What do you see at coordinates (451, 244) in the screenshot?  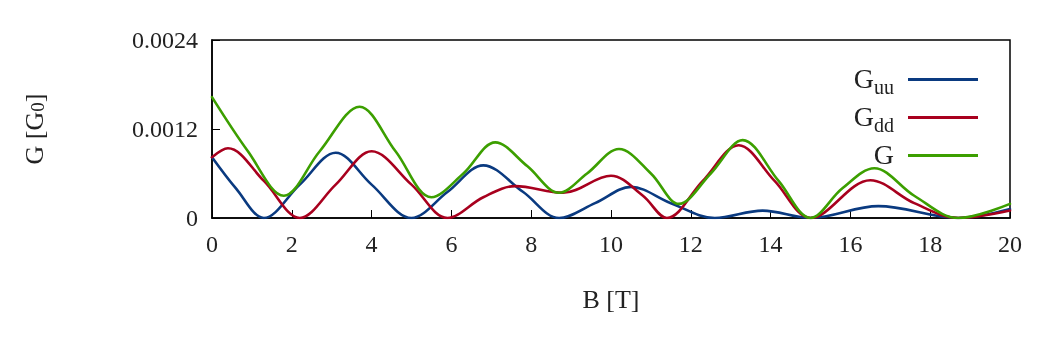 I see `x-tick-label: 6` at bounding box center [451, 244].